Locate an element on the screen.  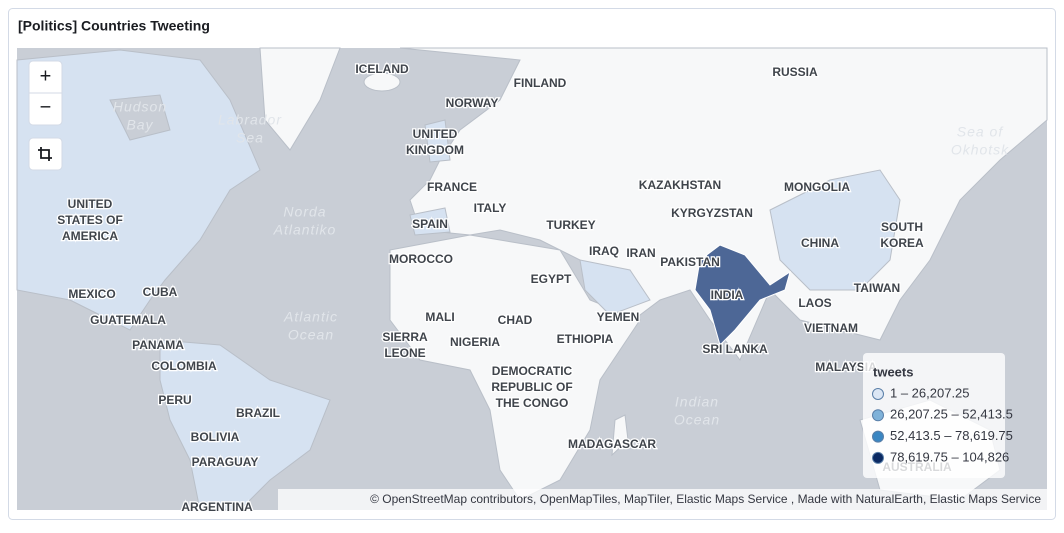
country-label: CUBA is located at coordinates (160, 292).